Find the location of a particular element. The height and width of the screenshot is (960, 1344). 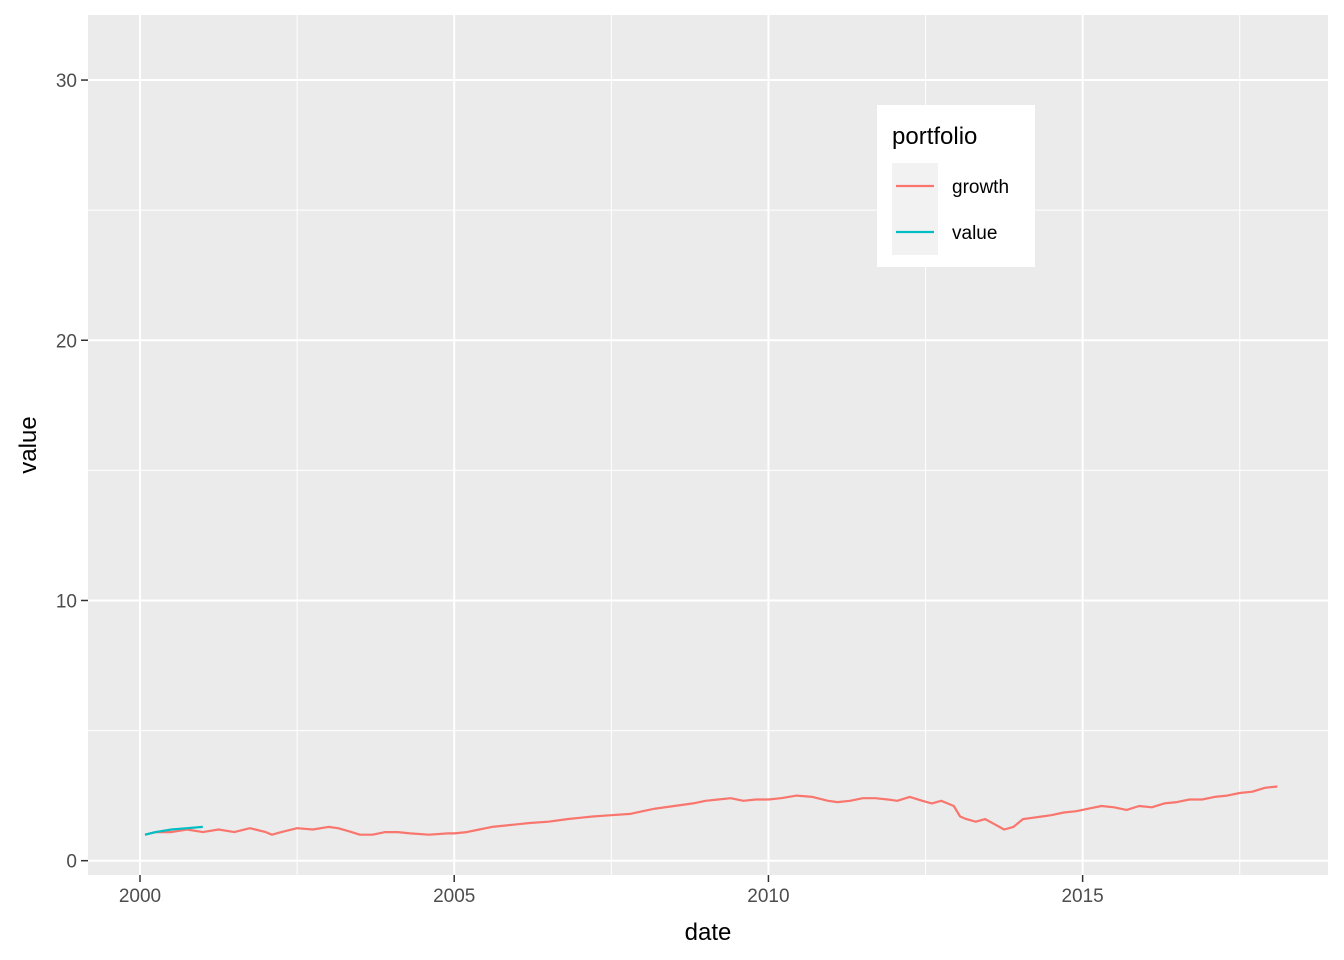

legend-label-value: value is located at coordinates (974, 233).